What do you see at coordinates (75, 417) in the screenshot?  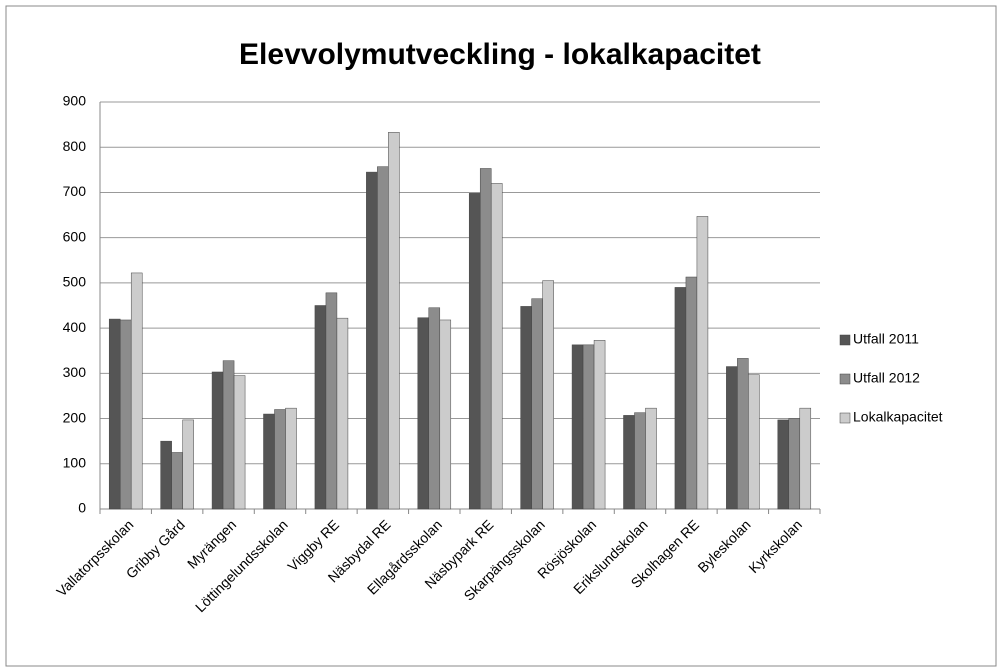 I see `y-tick-label: 200` at bounding box center [75, 417].